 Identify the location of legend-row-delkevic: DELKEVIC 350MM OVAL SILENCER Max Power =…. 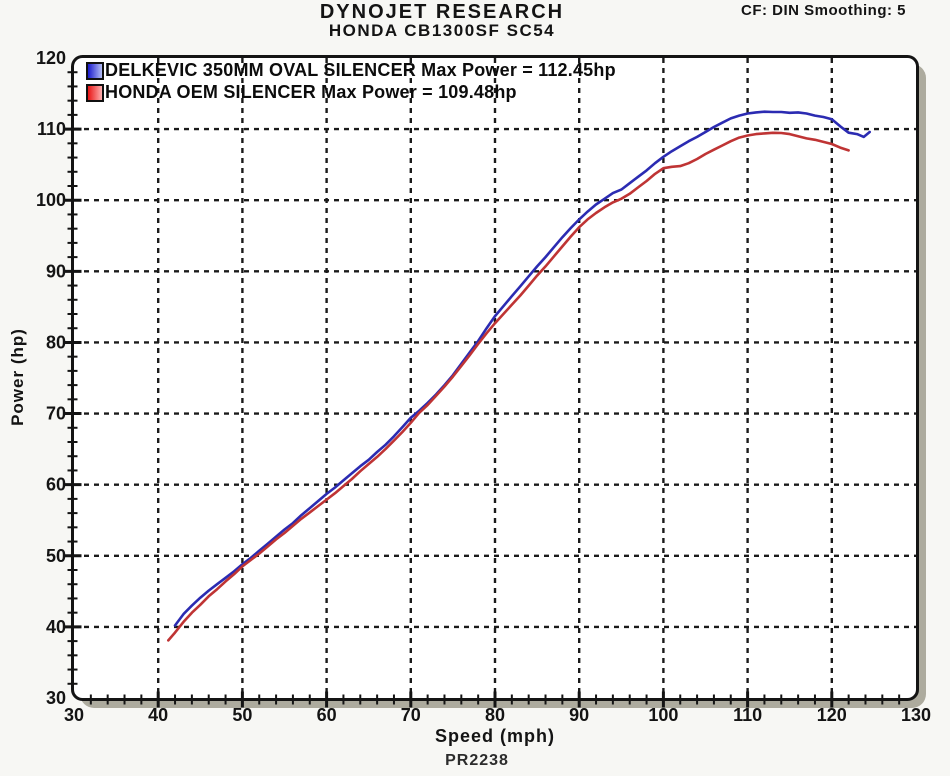
(351, 70).